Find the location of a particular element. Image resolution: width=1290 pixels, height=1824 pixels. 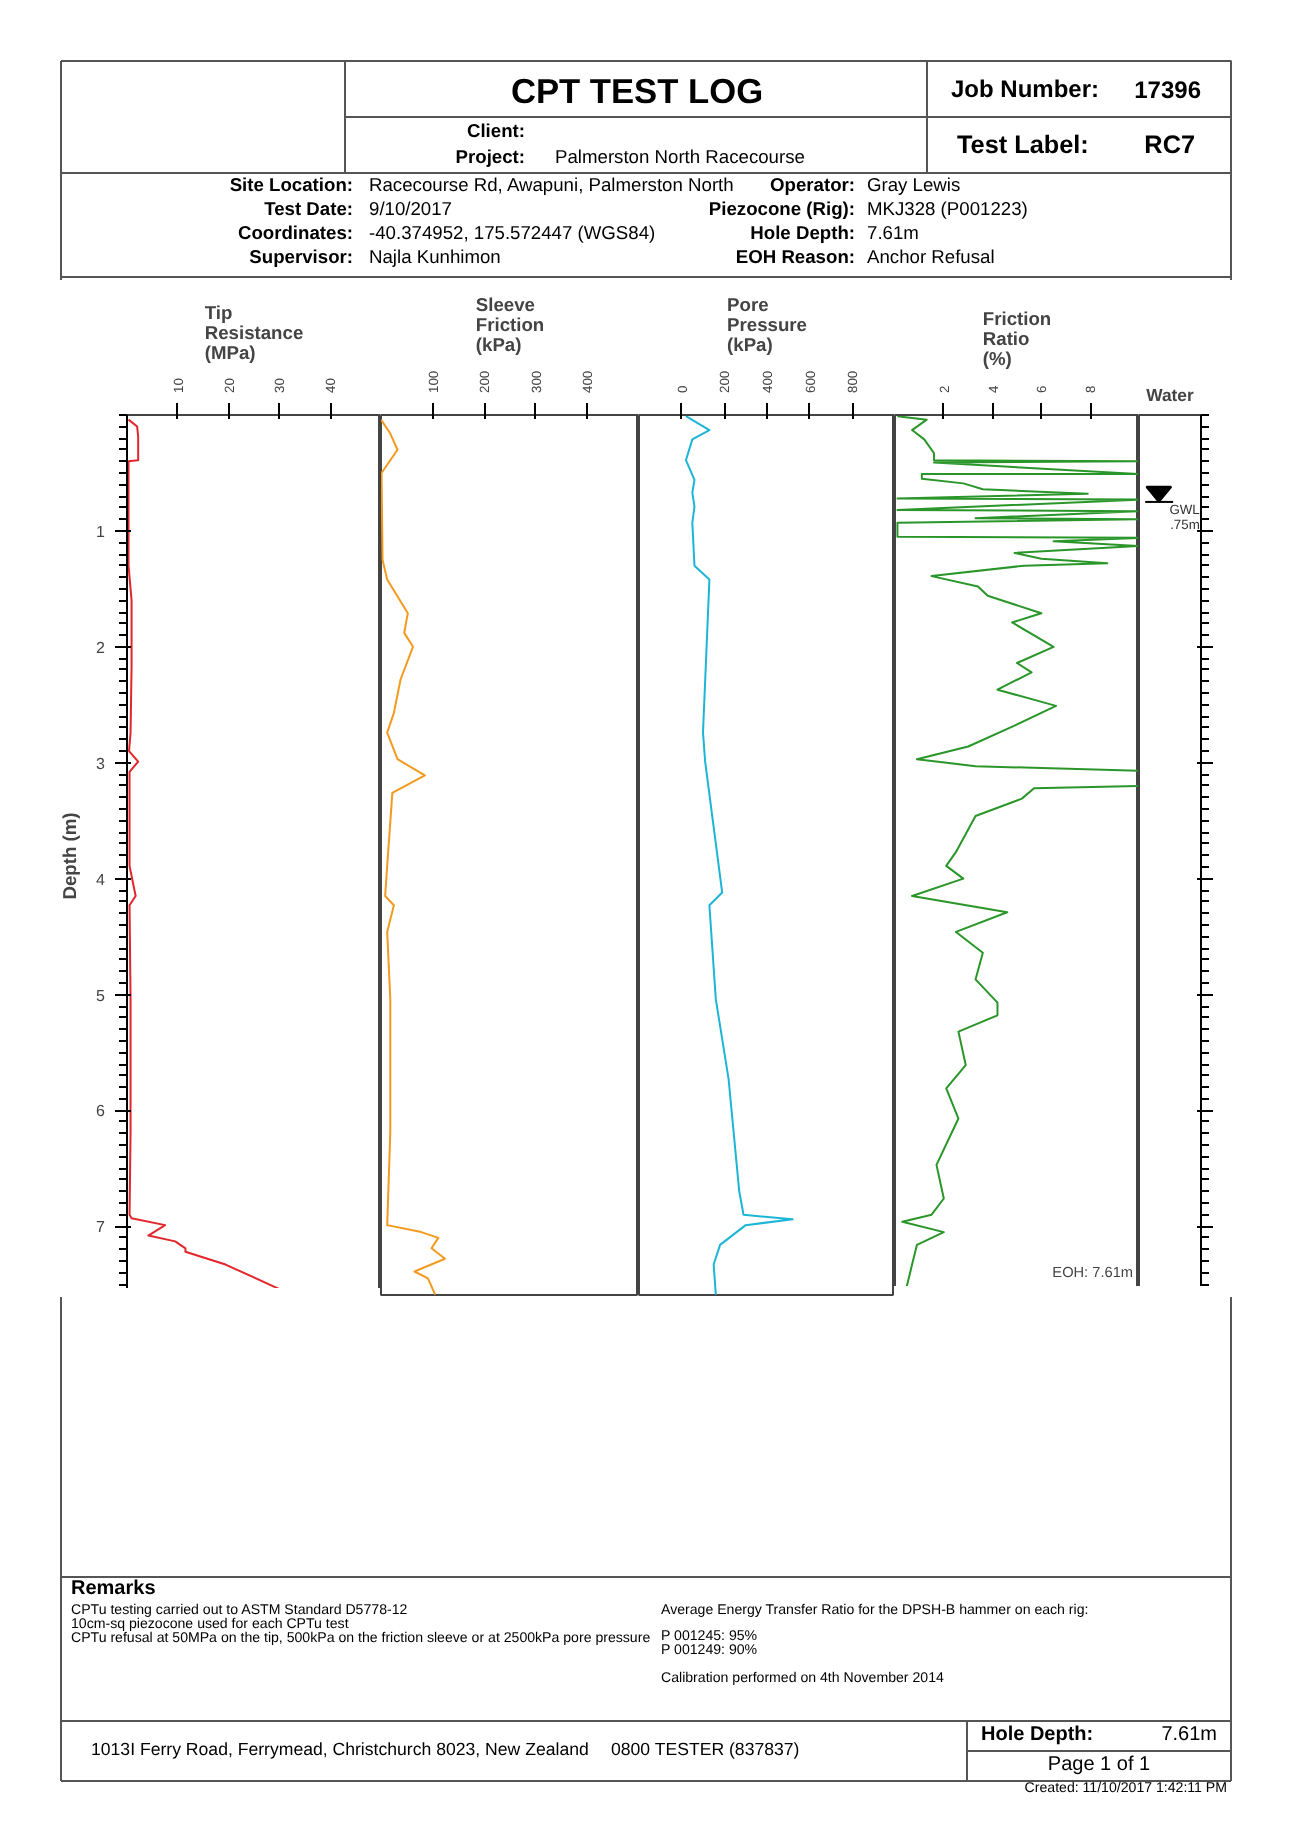

chart-title: Tip Resistance (MPa) is located at coordinates (254, 333).